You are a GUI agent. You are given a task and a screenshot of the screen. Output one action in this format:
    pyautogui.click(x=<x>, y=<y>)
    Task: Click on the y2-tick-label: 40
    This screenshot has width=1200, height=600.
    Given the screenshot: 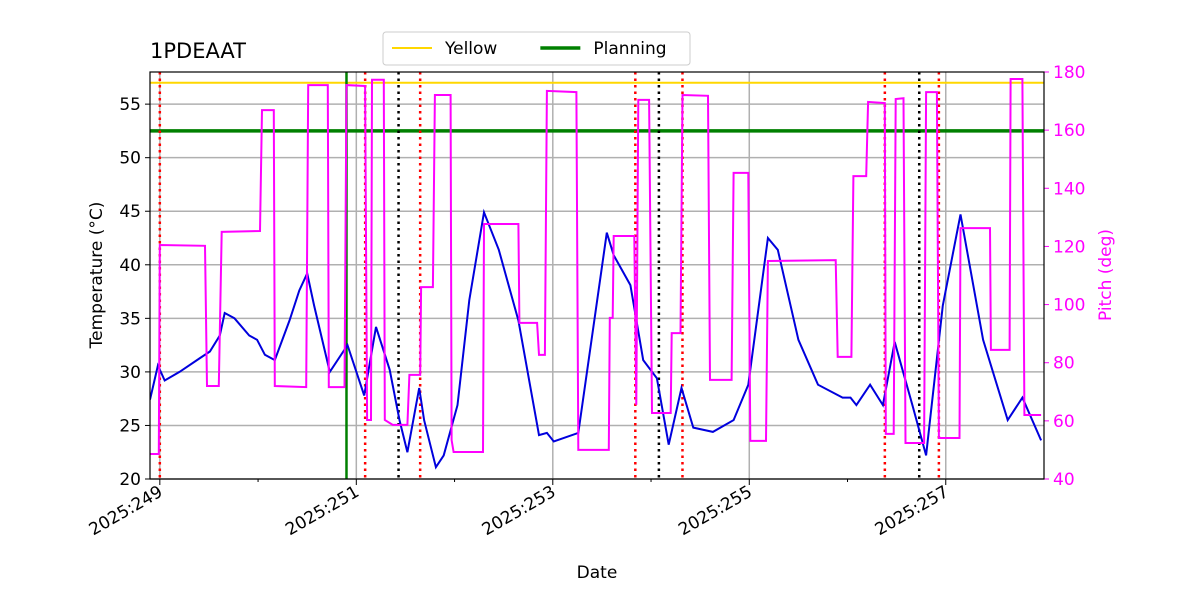 What is the action you would take?
    pyautogui.click(x=1064, y=480)
    